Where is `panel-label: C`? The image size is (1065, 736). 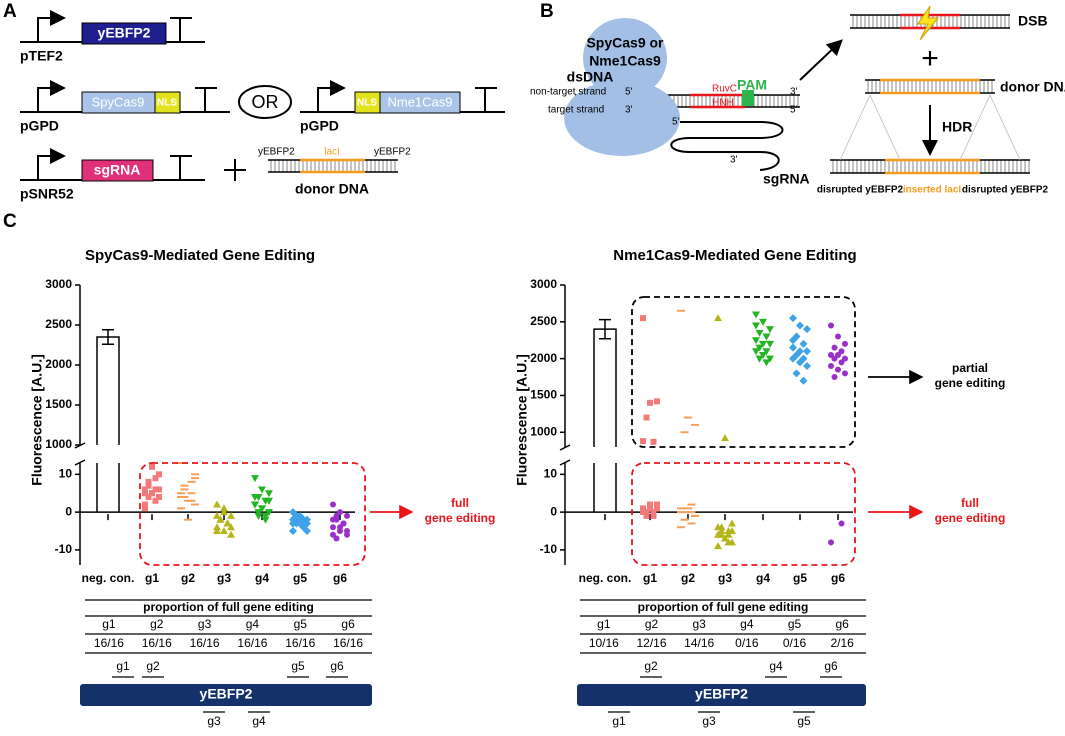
panel-label: C is located at coordinates (10, 221).